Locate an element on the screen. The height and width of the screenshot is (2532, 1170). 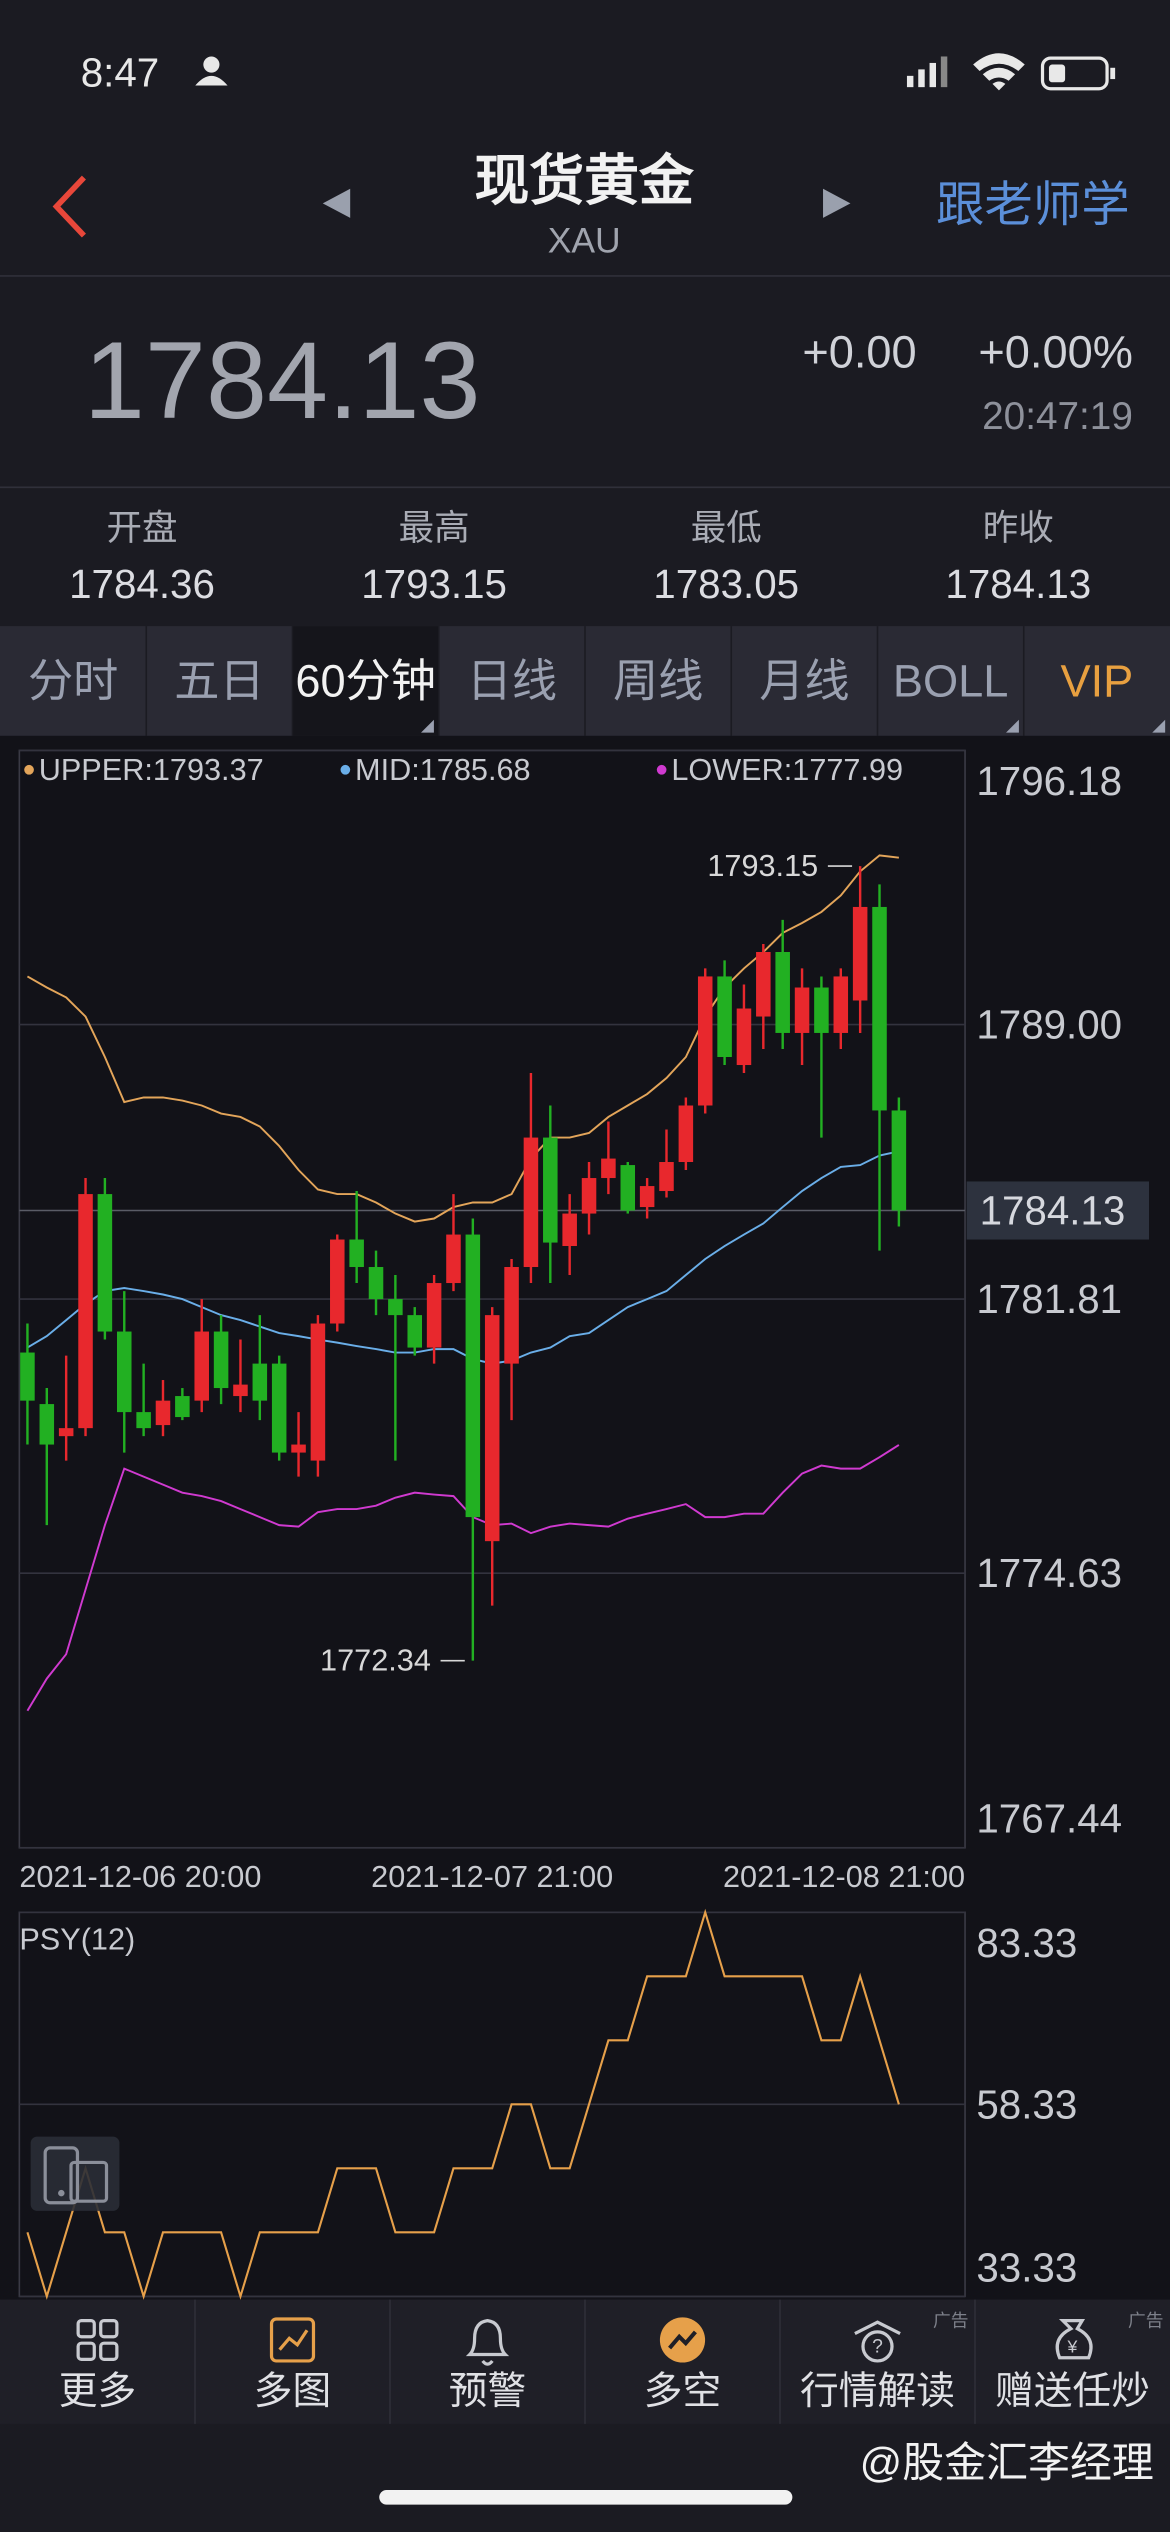
prev-button is located at coordinates (336, 203).